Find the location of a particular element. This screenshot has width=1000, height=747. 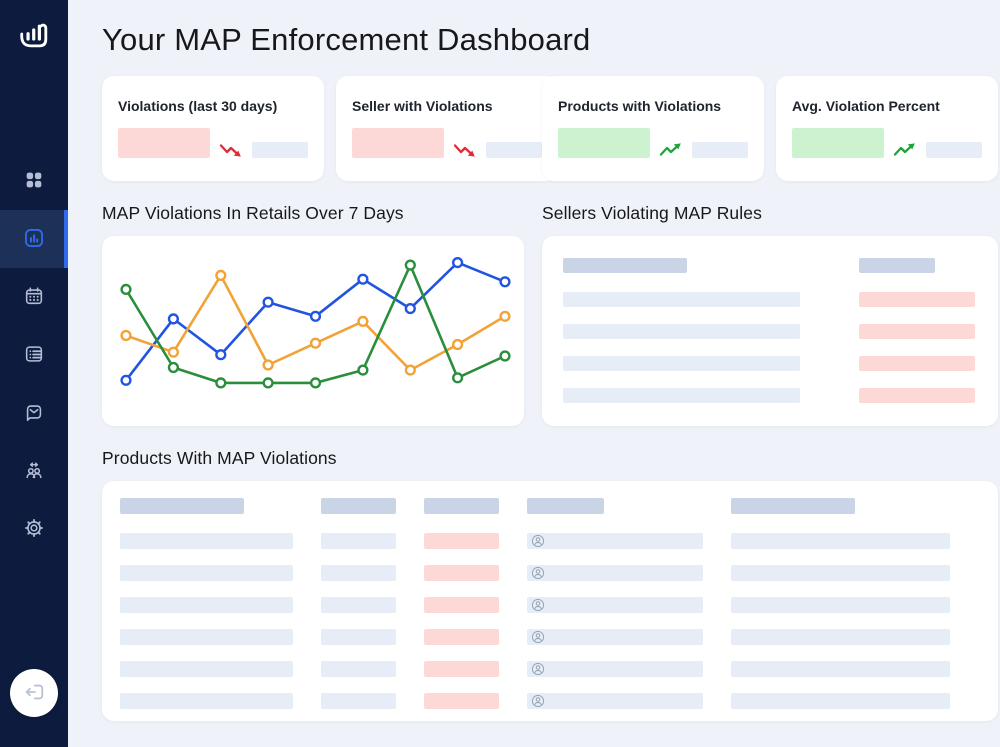

sidebar is located at coordinates (34, 373).